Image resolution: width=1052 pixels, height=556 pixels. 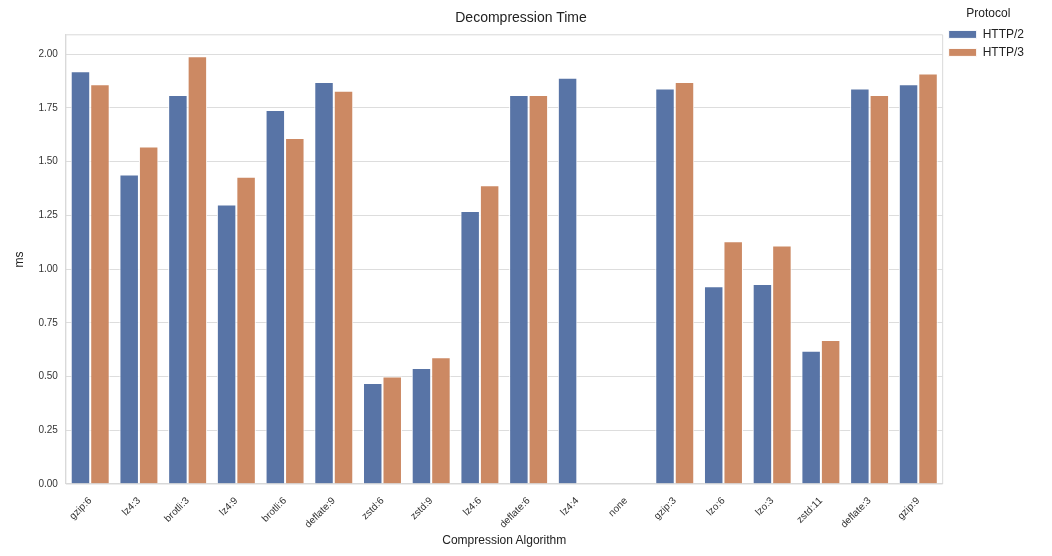 I want to click on y-tick-label: 1.25, so click(x=48, y=215).